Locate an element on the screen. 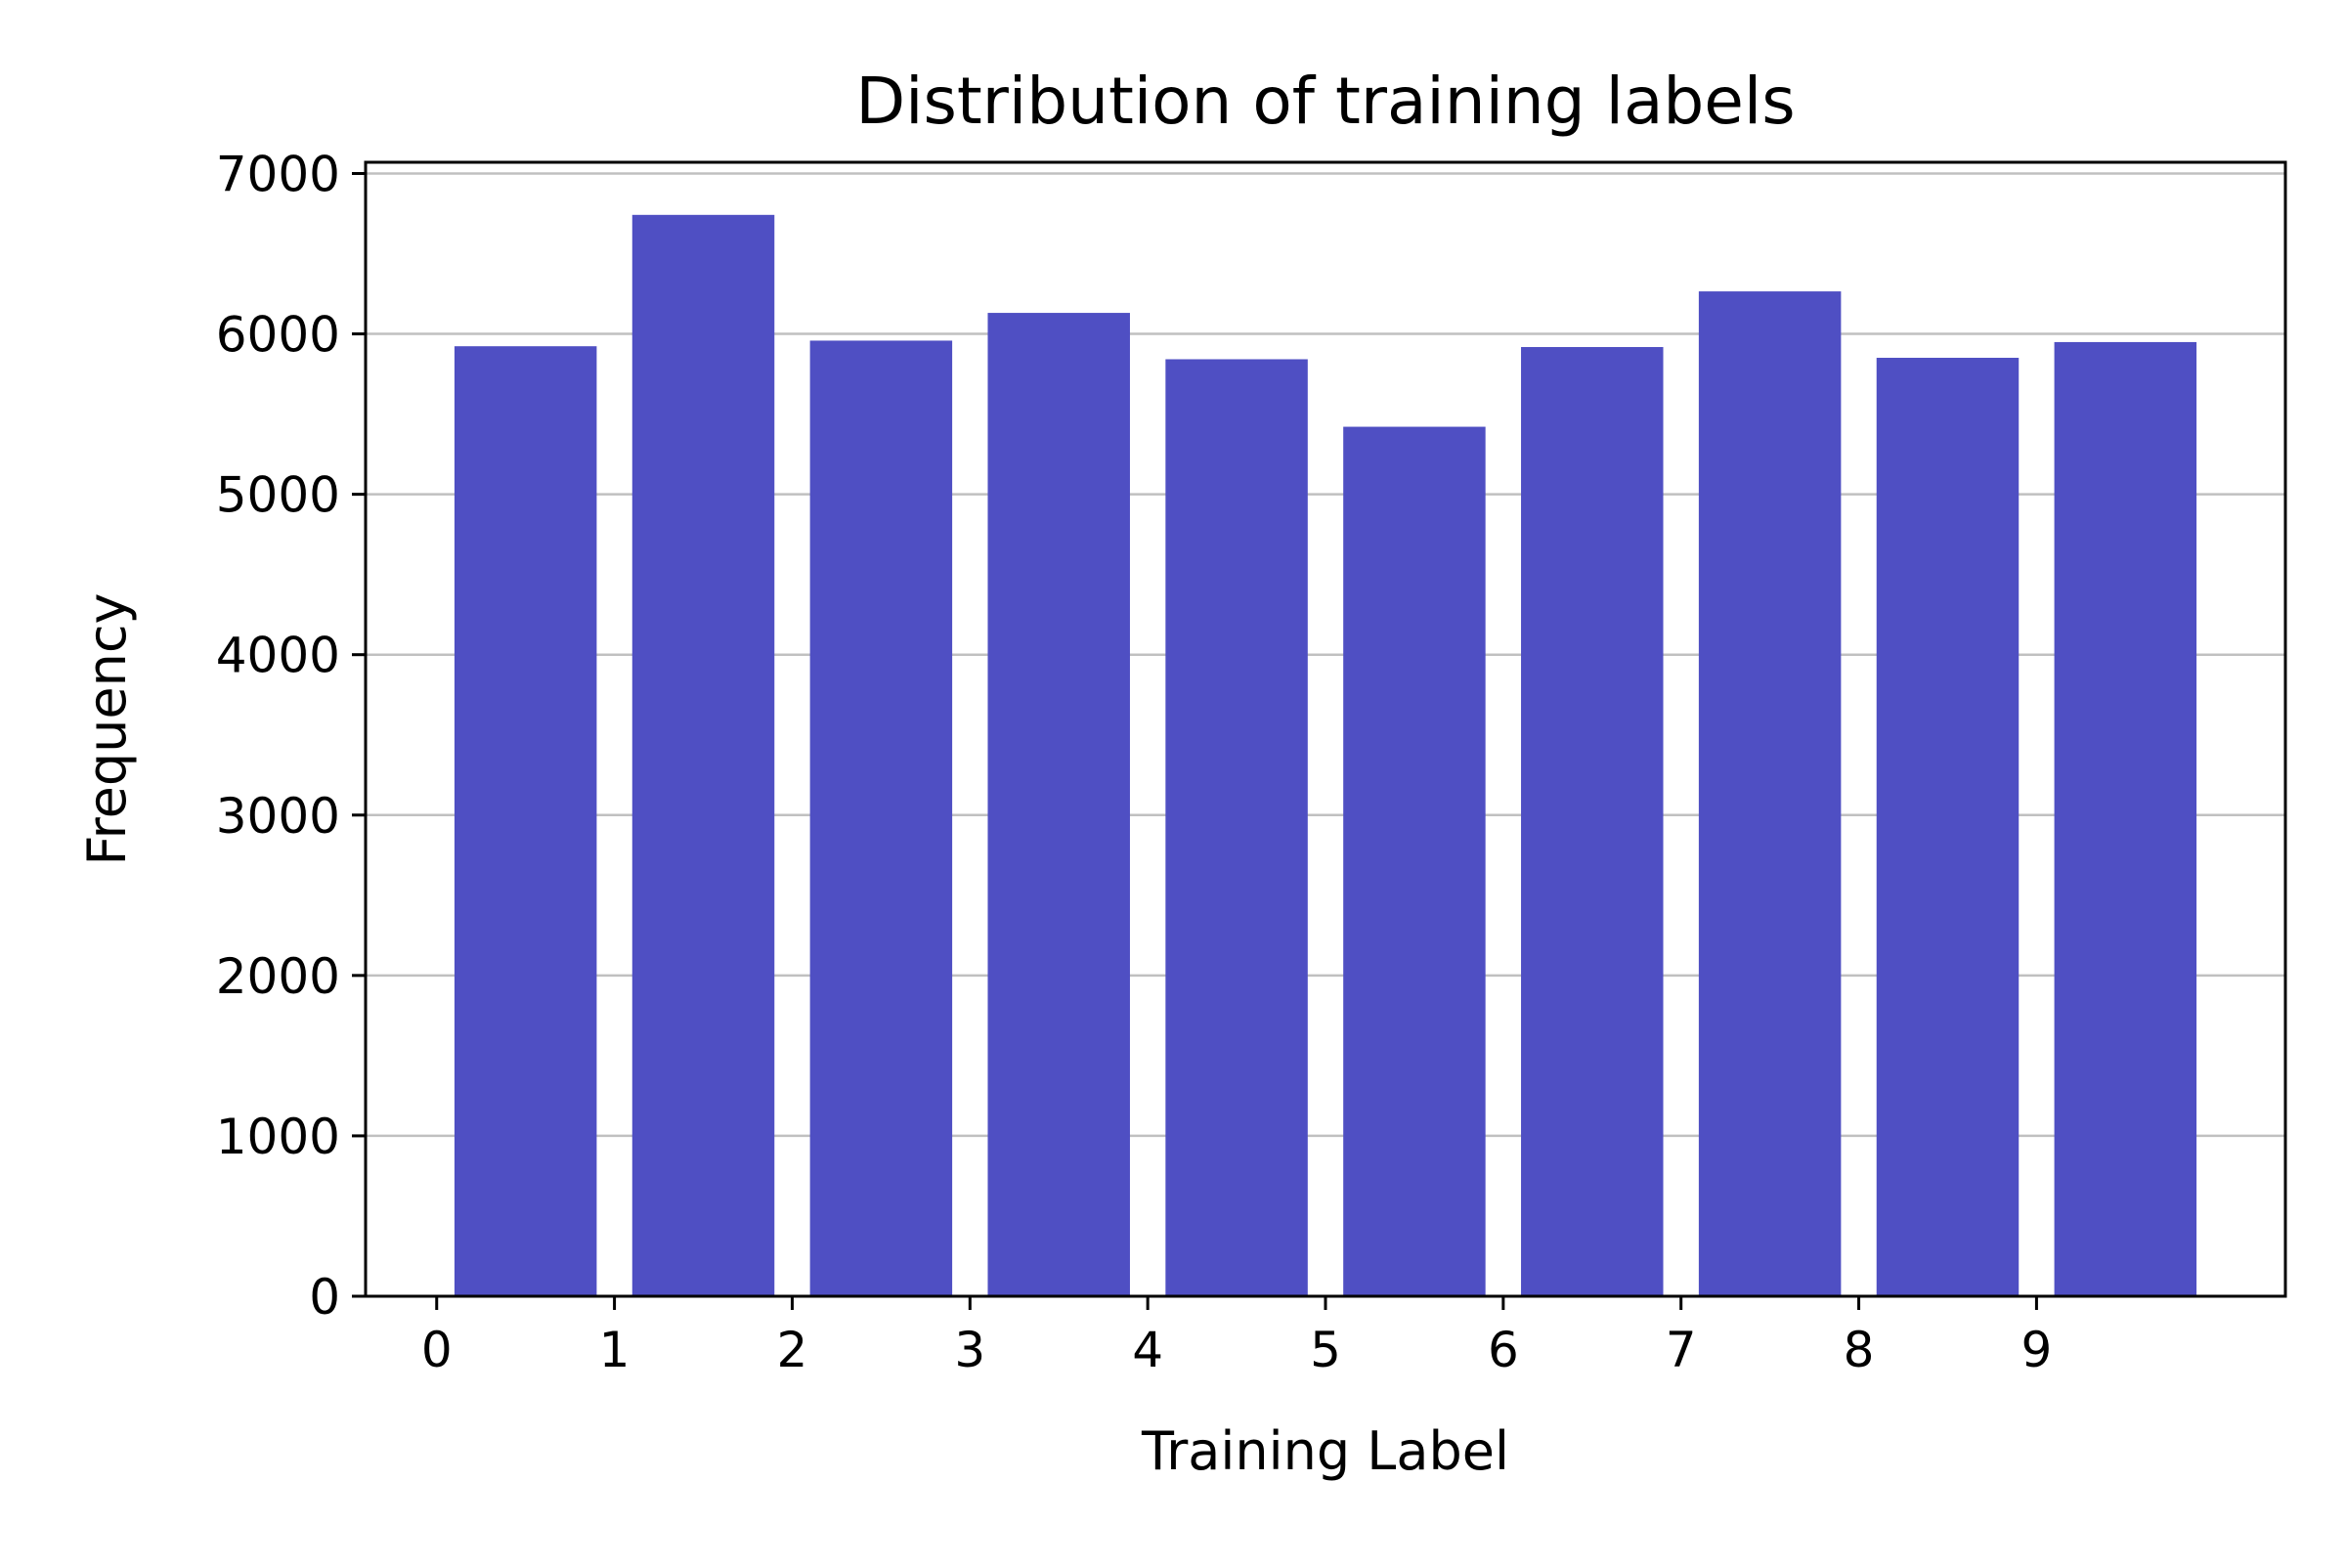 This screenshot has width=2346, height=1568. x-tick-label: 5 is located at coordinates (1326, 1350).